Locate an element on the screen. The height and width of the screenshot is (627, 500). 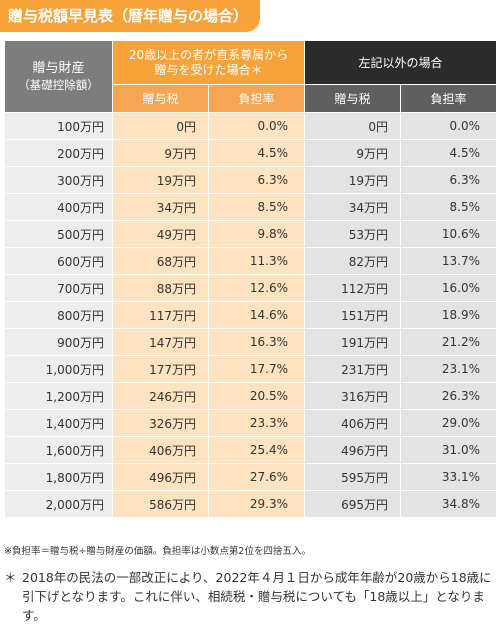
tax-b-cell: 316万円 is located at coordinates (352, 396).